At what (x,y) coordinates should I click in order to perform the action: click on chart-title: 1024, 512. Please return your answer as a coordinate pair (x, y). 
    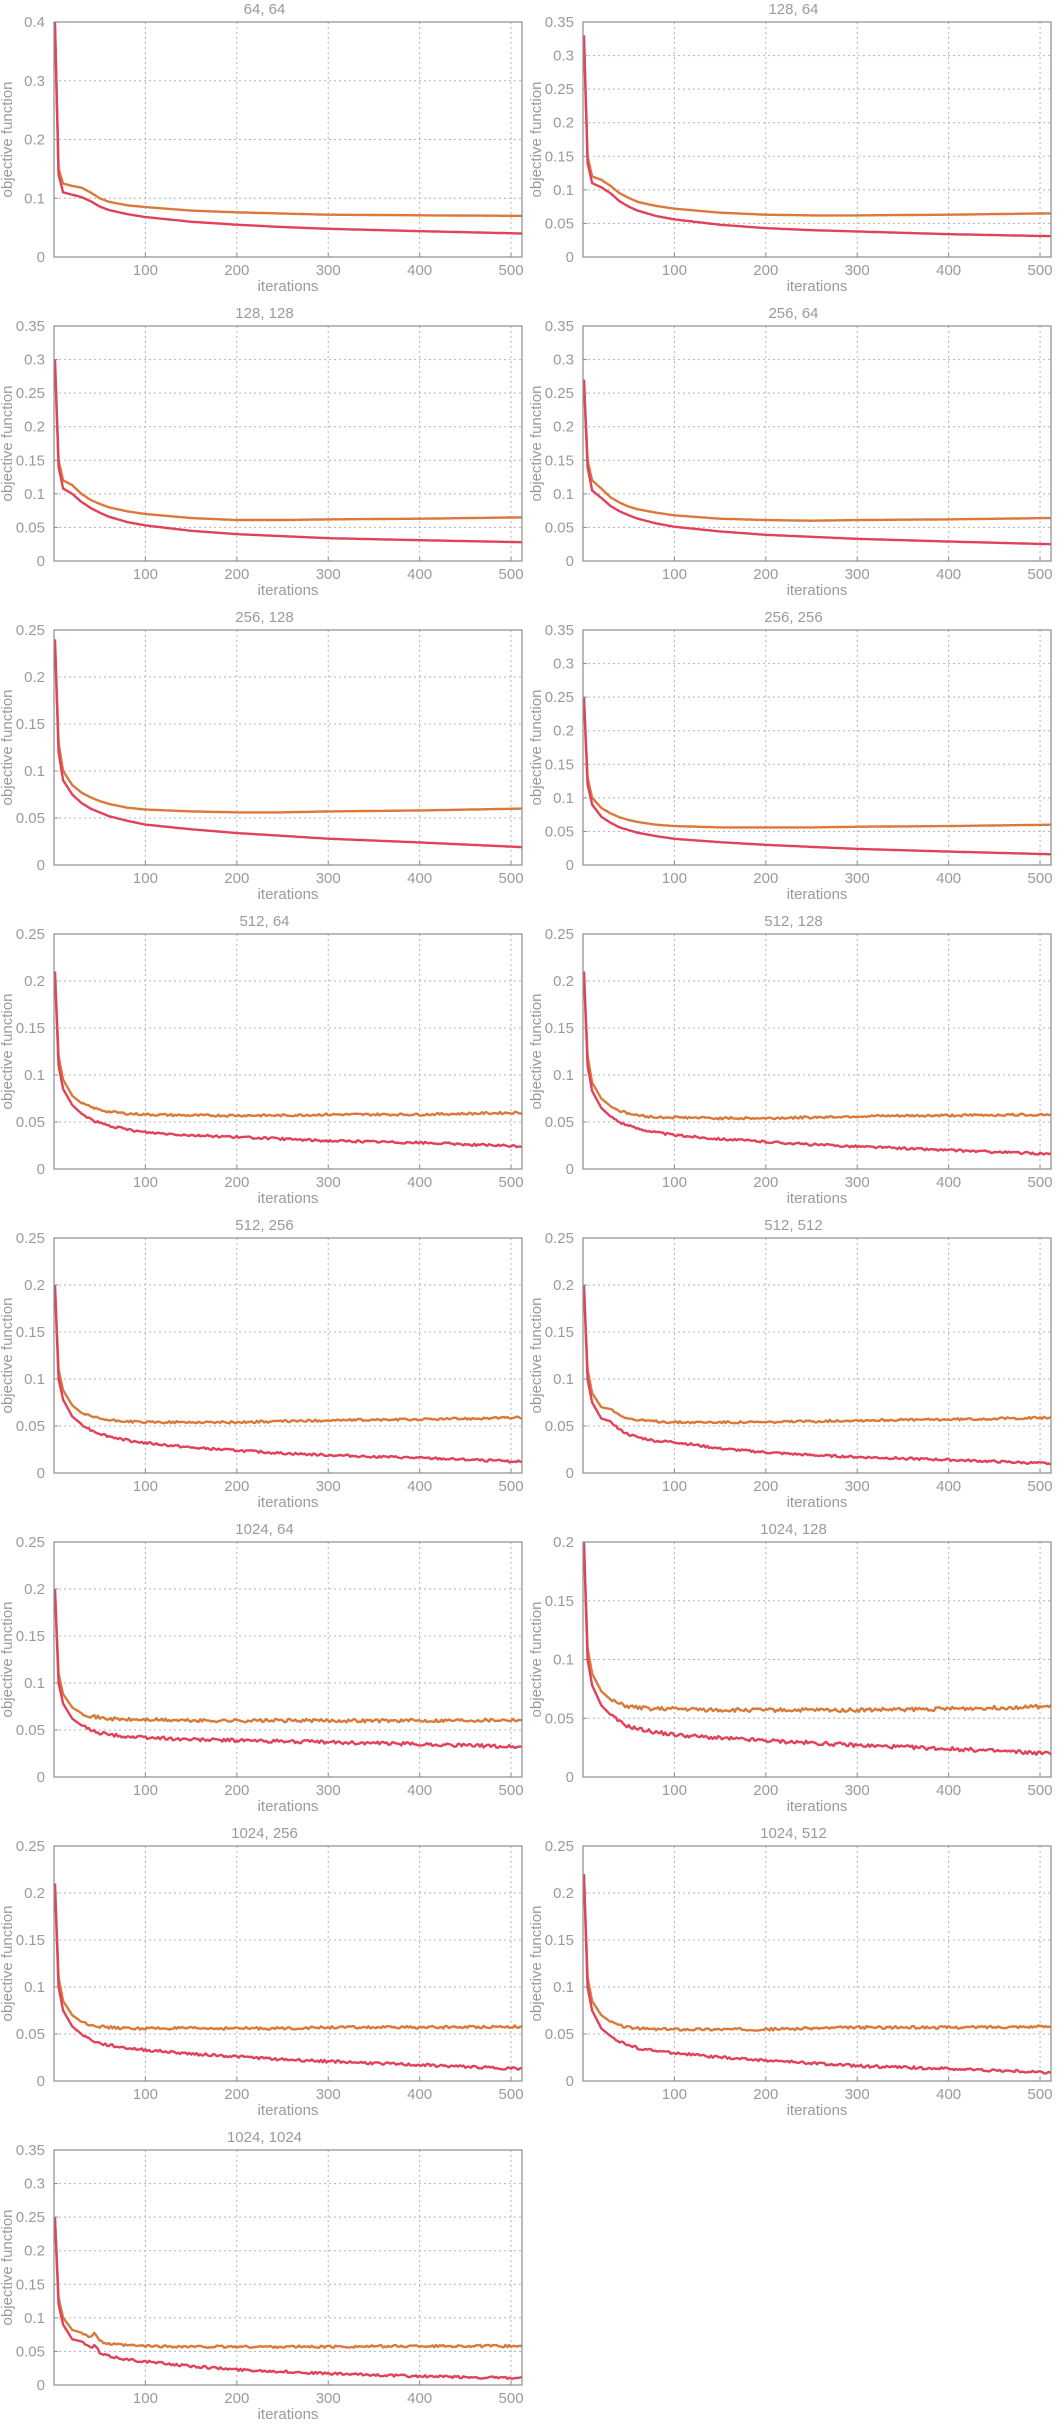
    Looking at the image, I should click on (793, 1833).